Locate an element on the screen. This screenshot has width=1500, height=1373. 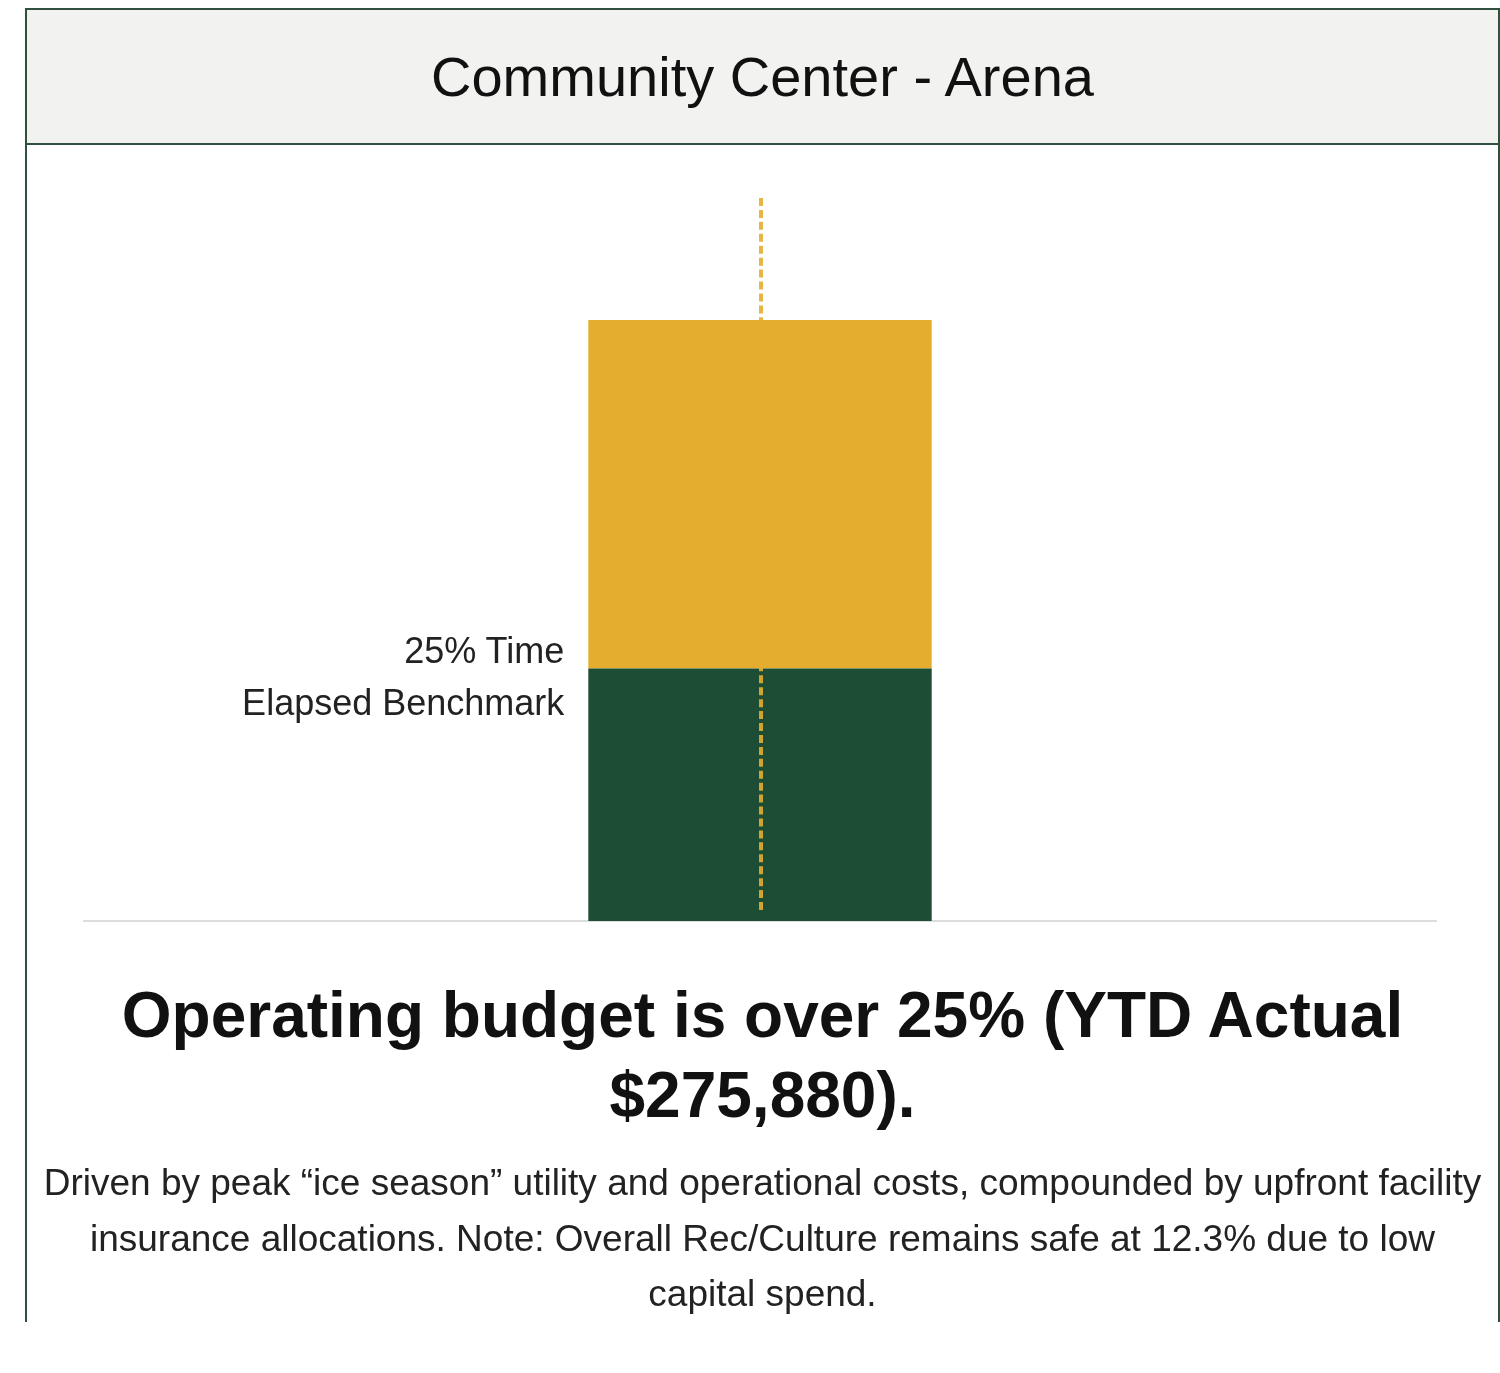
text: Driven by peak “ice season” utility and operational costs, compounded by upfront facility insurance allocations. Note: Overall Rec/Culture remains safe at 12.3% due to low capital spend. is located at coordinates (762, 1238).